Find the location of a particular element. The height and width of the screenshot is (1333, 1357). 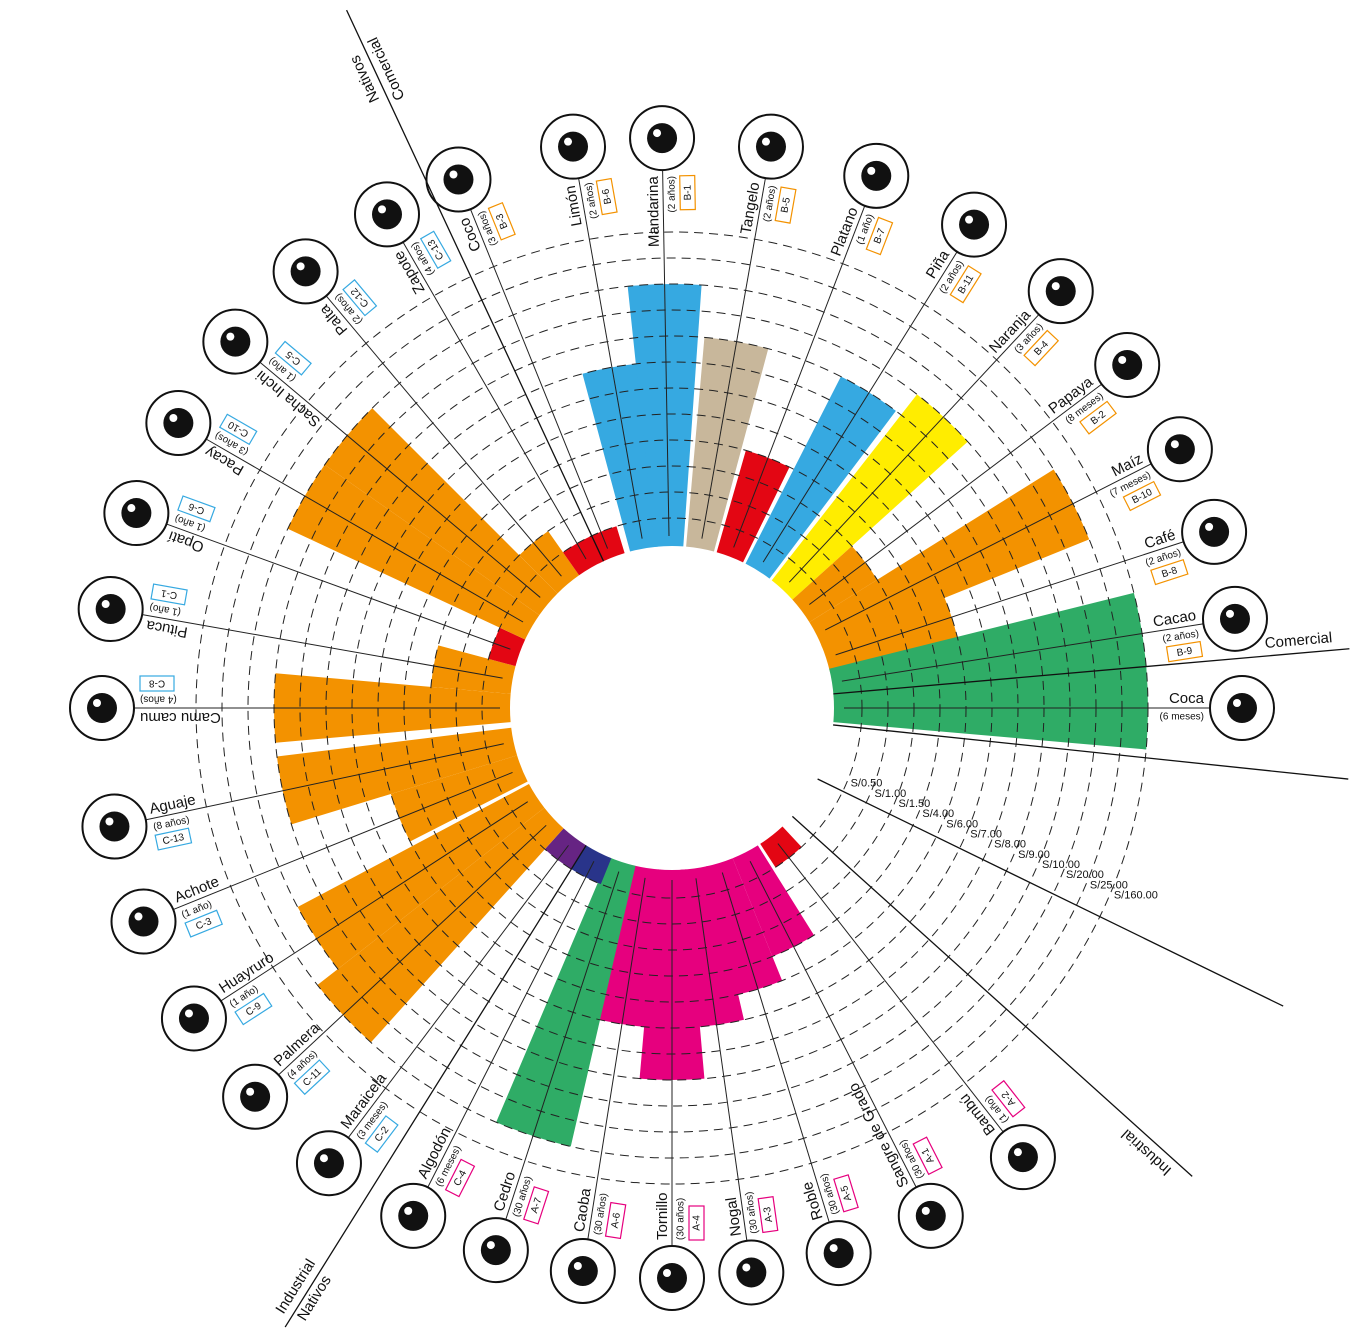

r-tick-label: S/1.50 is located at coordinates (914, 804).